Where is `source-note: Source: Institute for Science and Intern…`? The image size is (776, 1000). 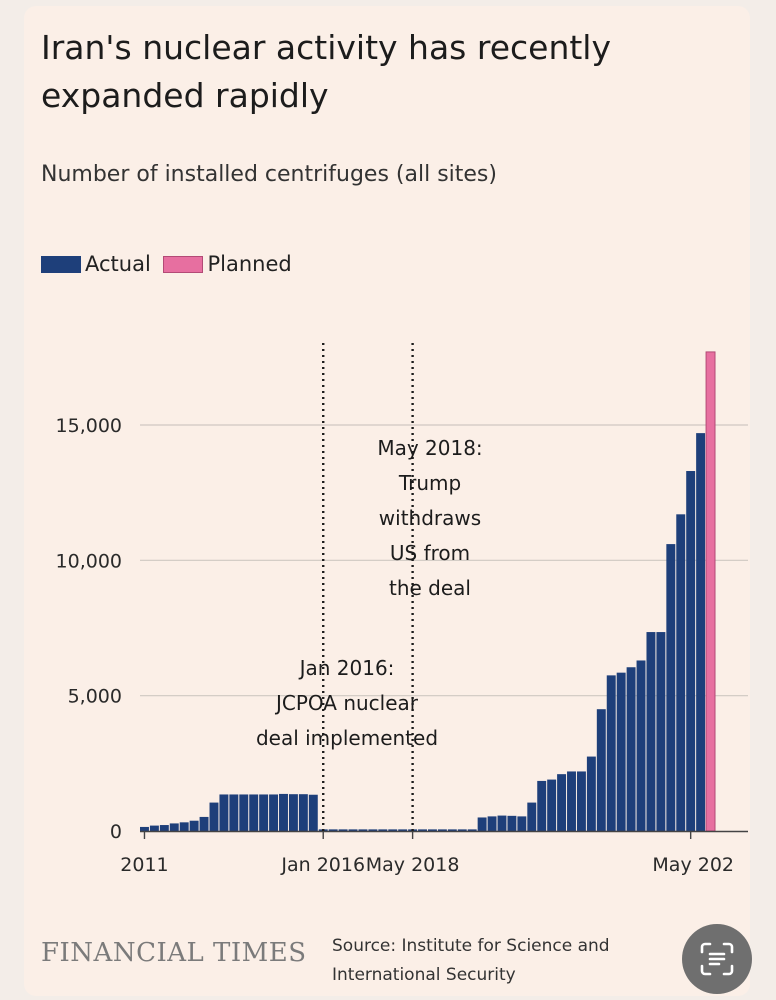 source-note: Source: Institute for Science and Intern… is located at coordinates (497, 961).